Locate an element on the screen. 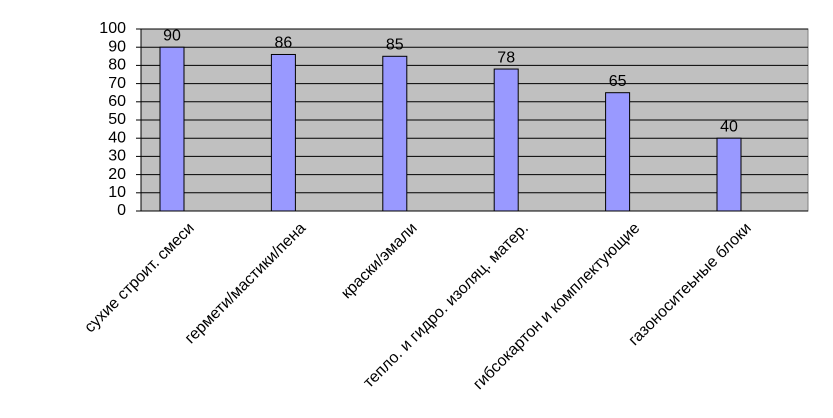 This screenshot has height=418, width=833. y-tick-label: 100 is located at coordinates (112, 28).